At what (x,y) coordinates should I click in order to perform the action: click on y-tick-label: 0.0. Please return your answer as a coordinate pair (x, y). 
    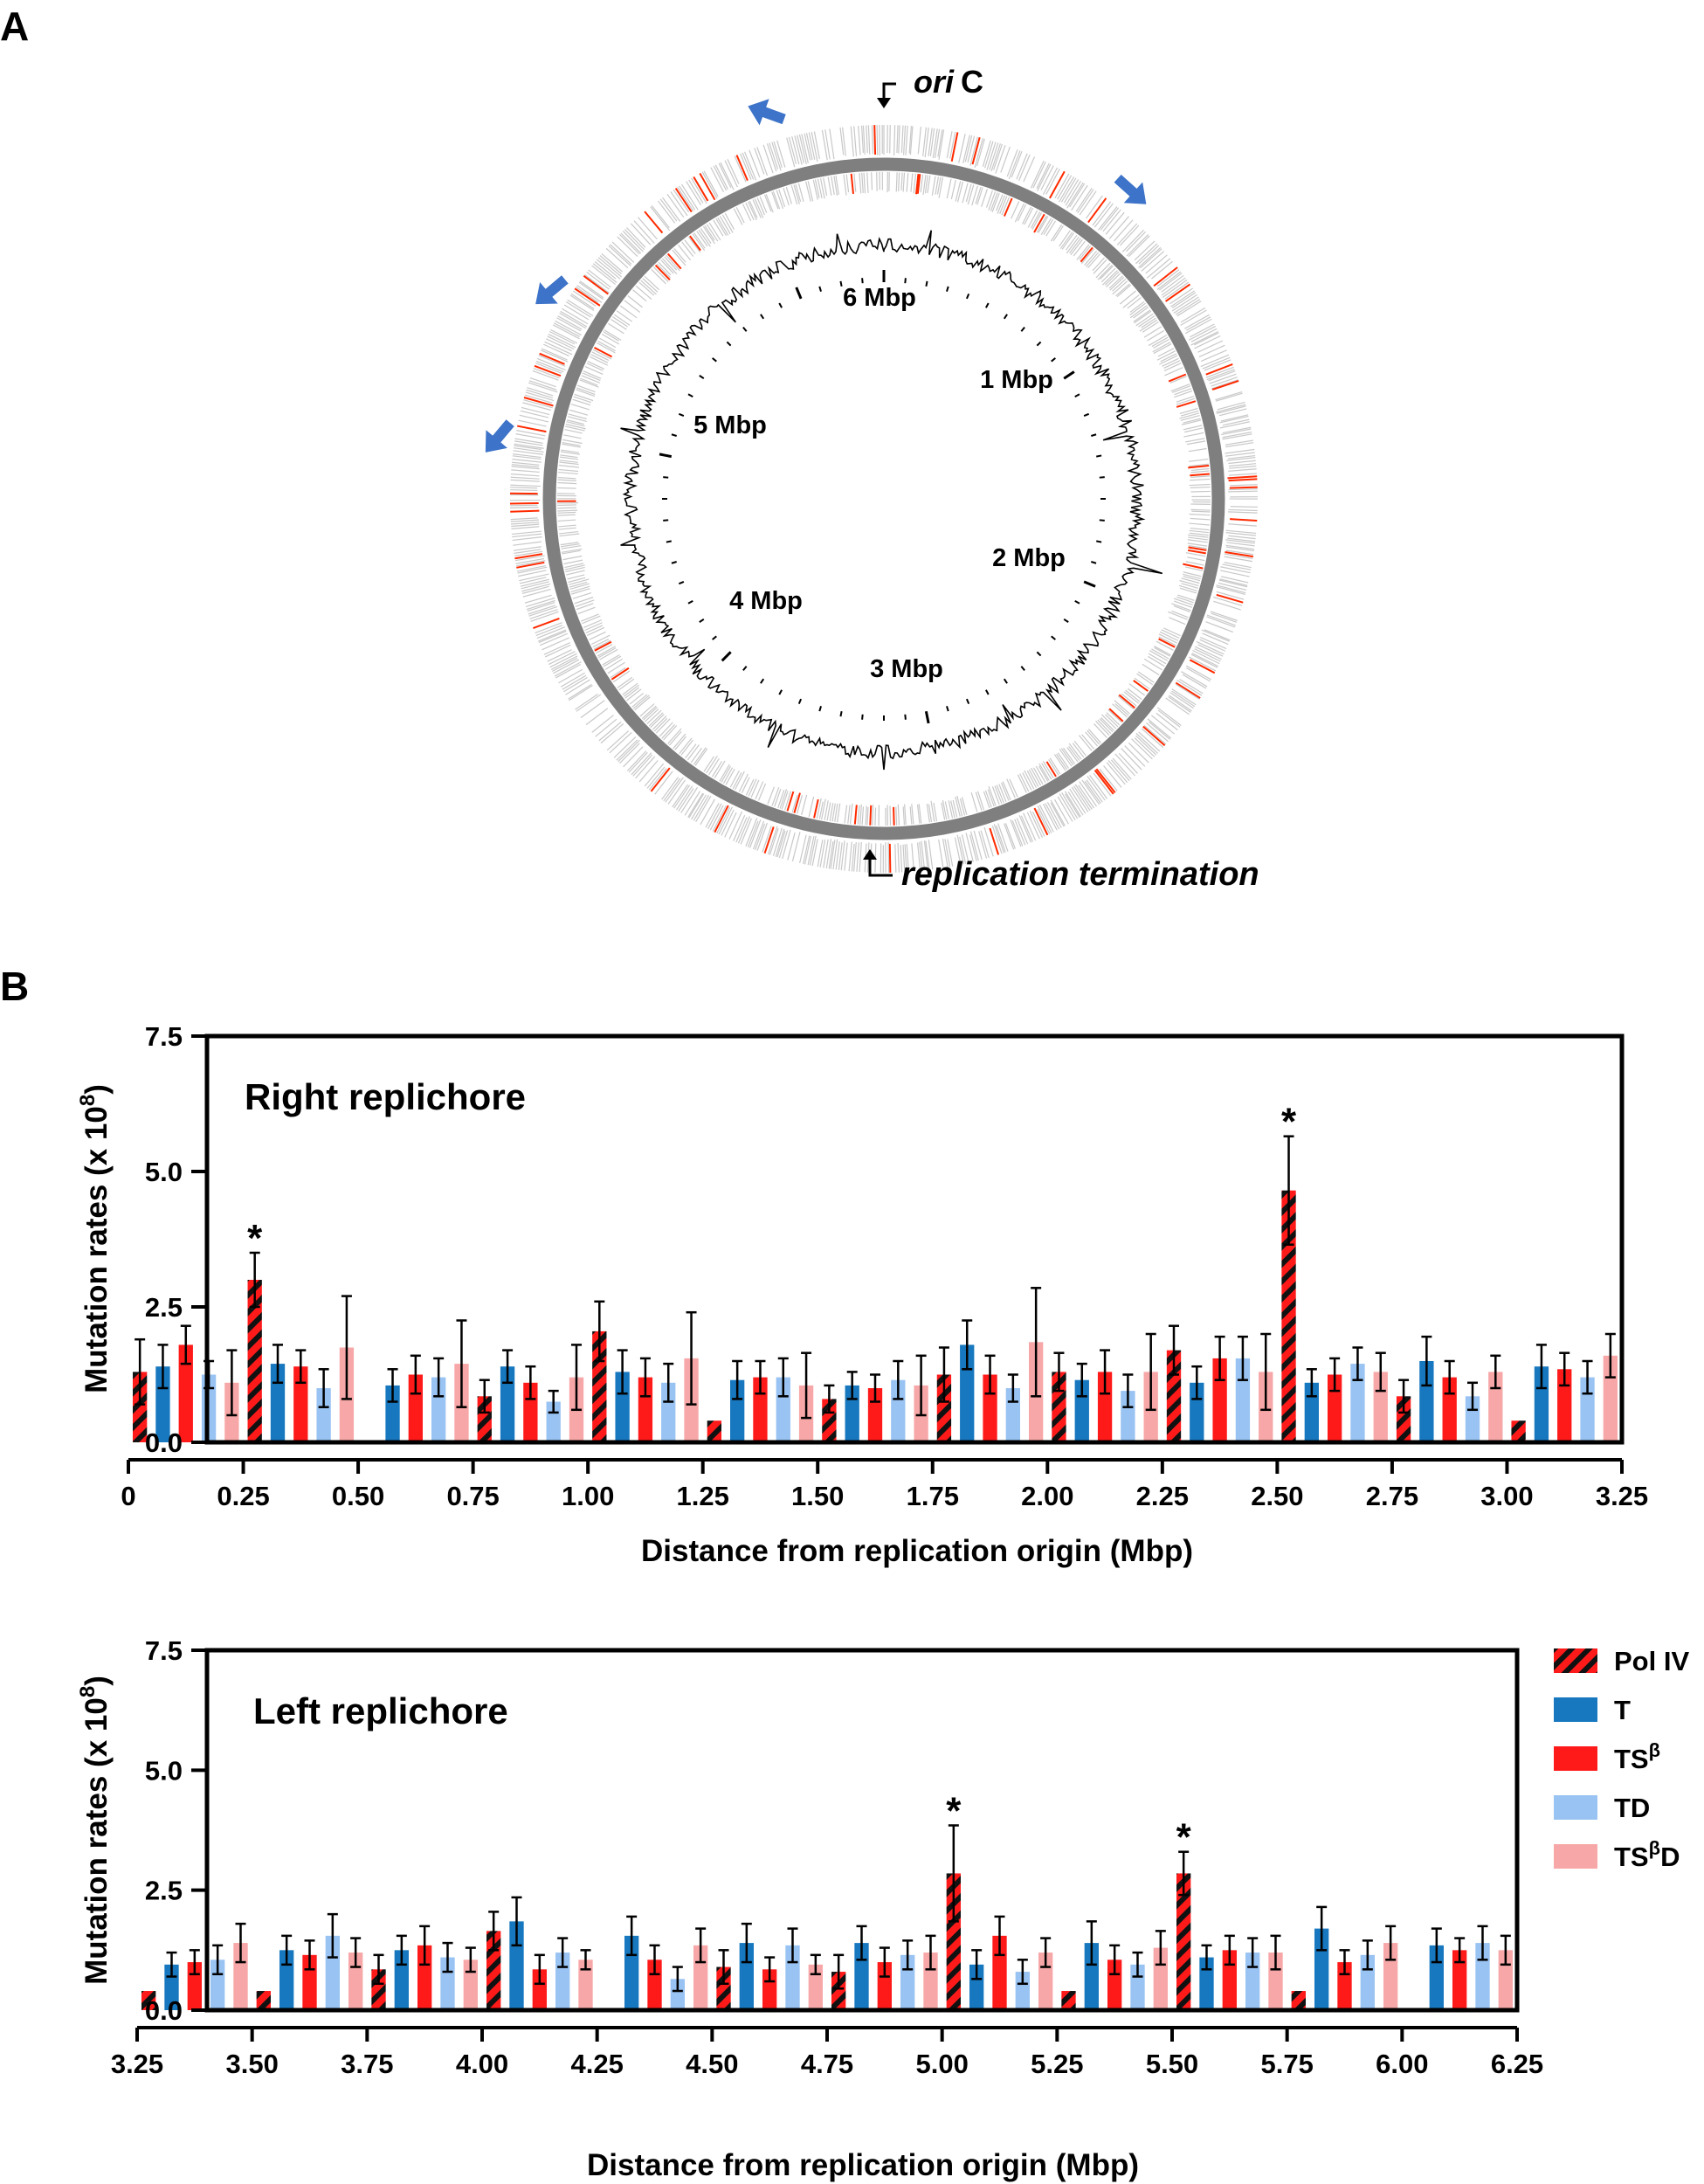
    Looking at the image, I should click on (164, 2010).